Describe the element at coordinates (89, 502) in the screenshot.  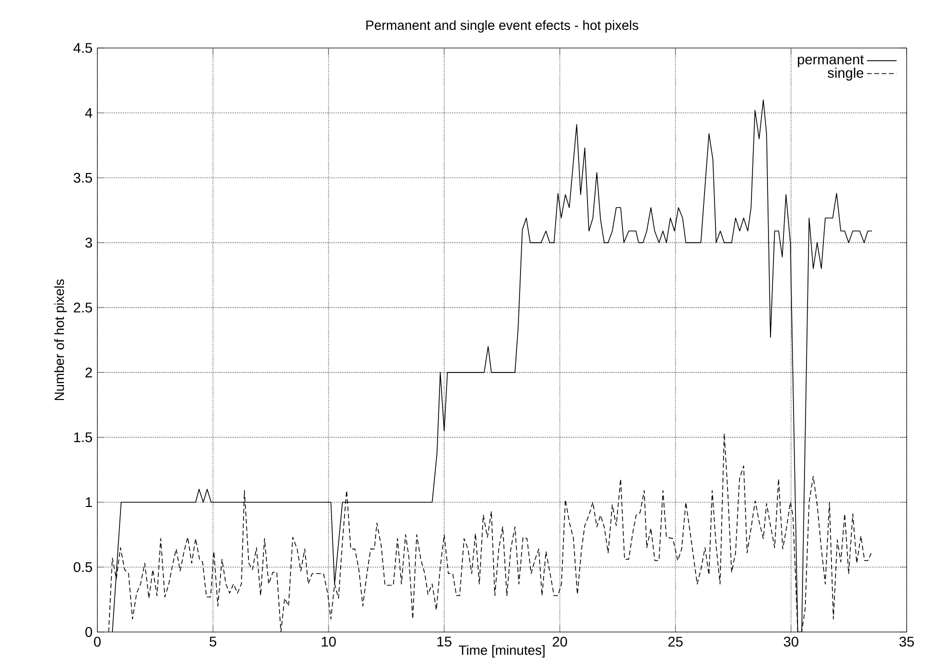
I see `y-tick-label: 1` at that location.